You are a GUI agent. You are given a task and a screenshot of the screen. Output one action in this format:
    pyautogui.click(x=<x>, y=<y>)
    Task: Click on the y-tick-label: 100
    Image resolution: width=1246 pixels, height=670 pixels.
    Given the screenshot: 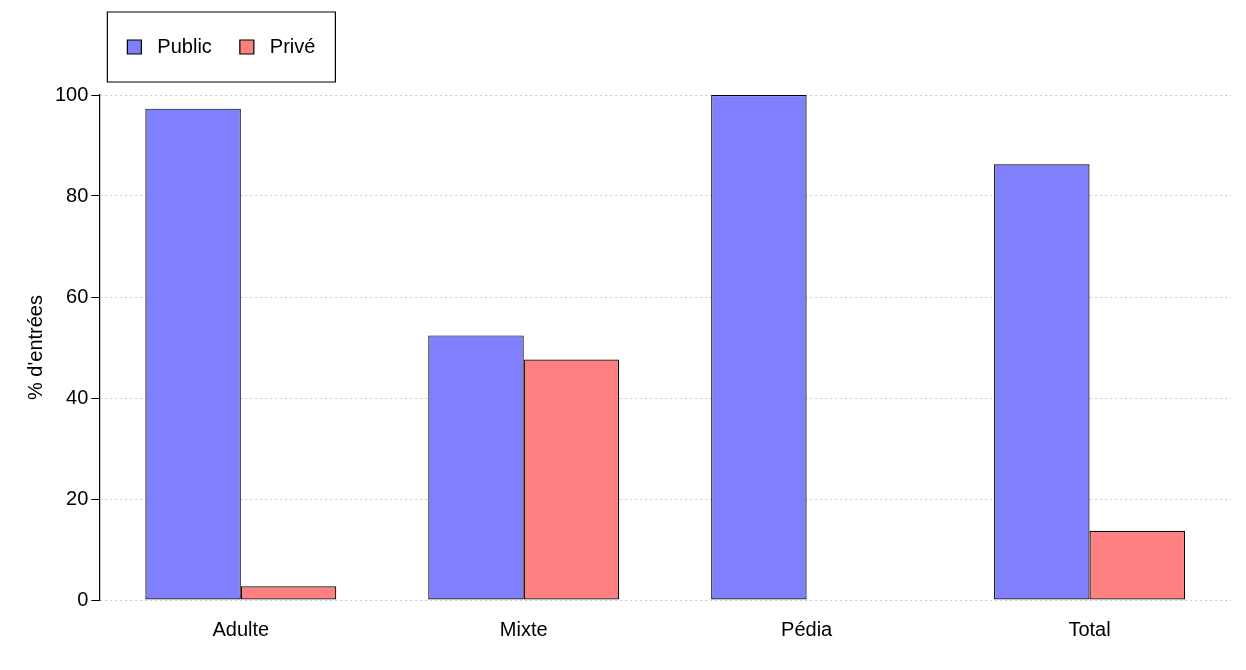 What is the action you would take?
    pyautogui.click(x=71, y=93)
    